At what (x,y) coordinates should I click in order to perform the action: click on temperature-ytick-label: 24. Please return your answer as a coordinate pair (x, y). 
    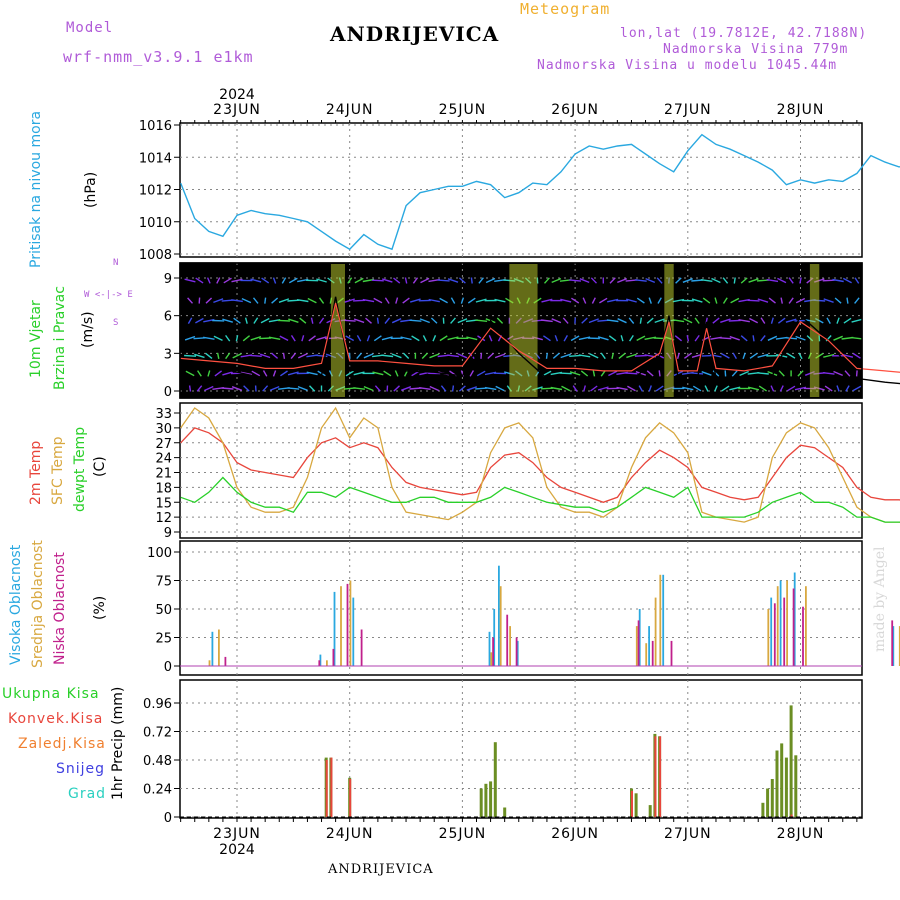
    Looking at the image, I should click on (163, 459).